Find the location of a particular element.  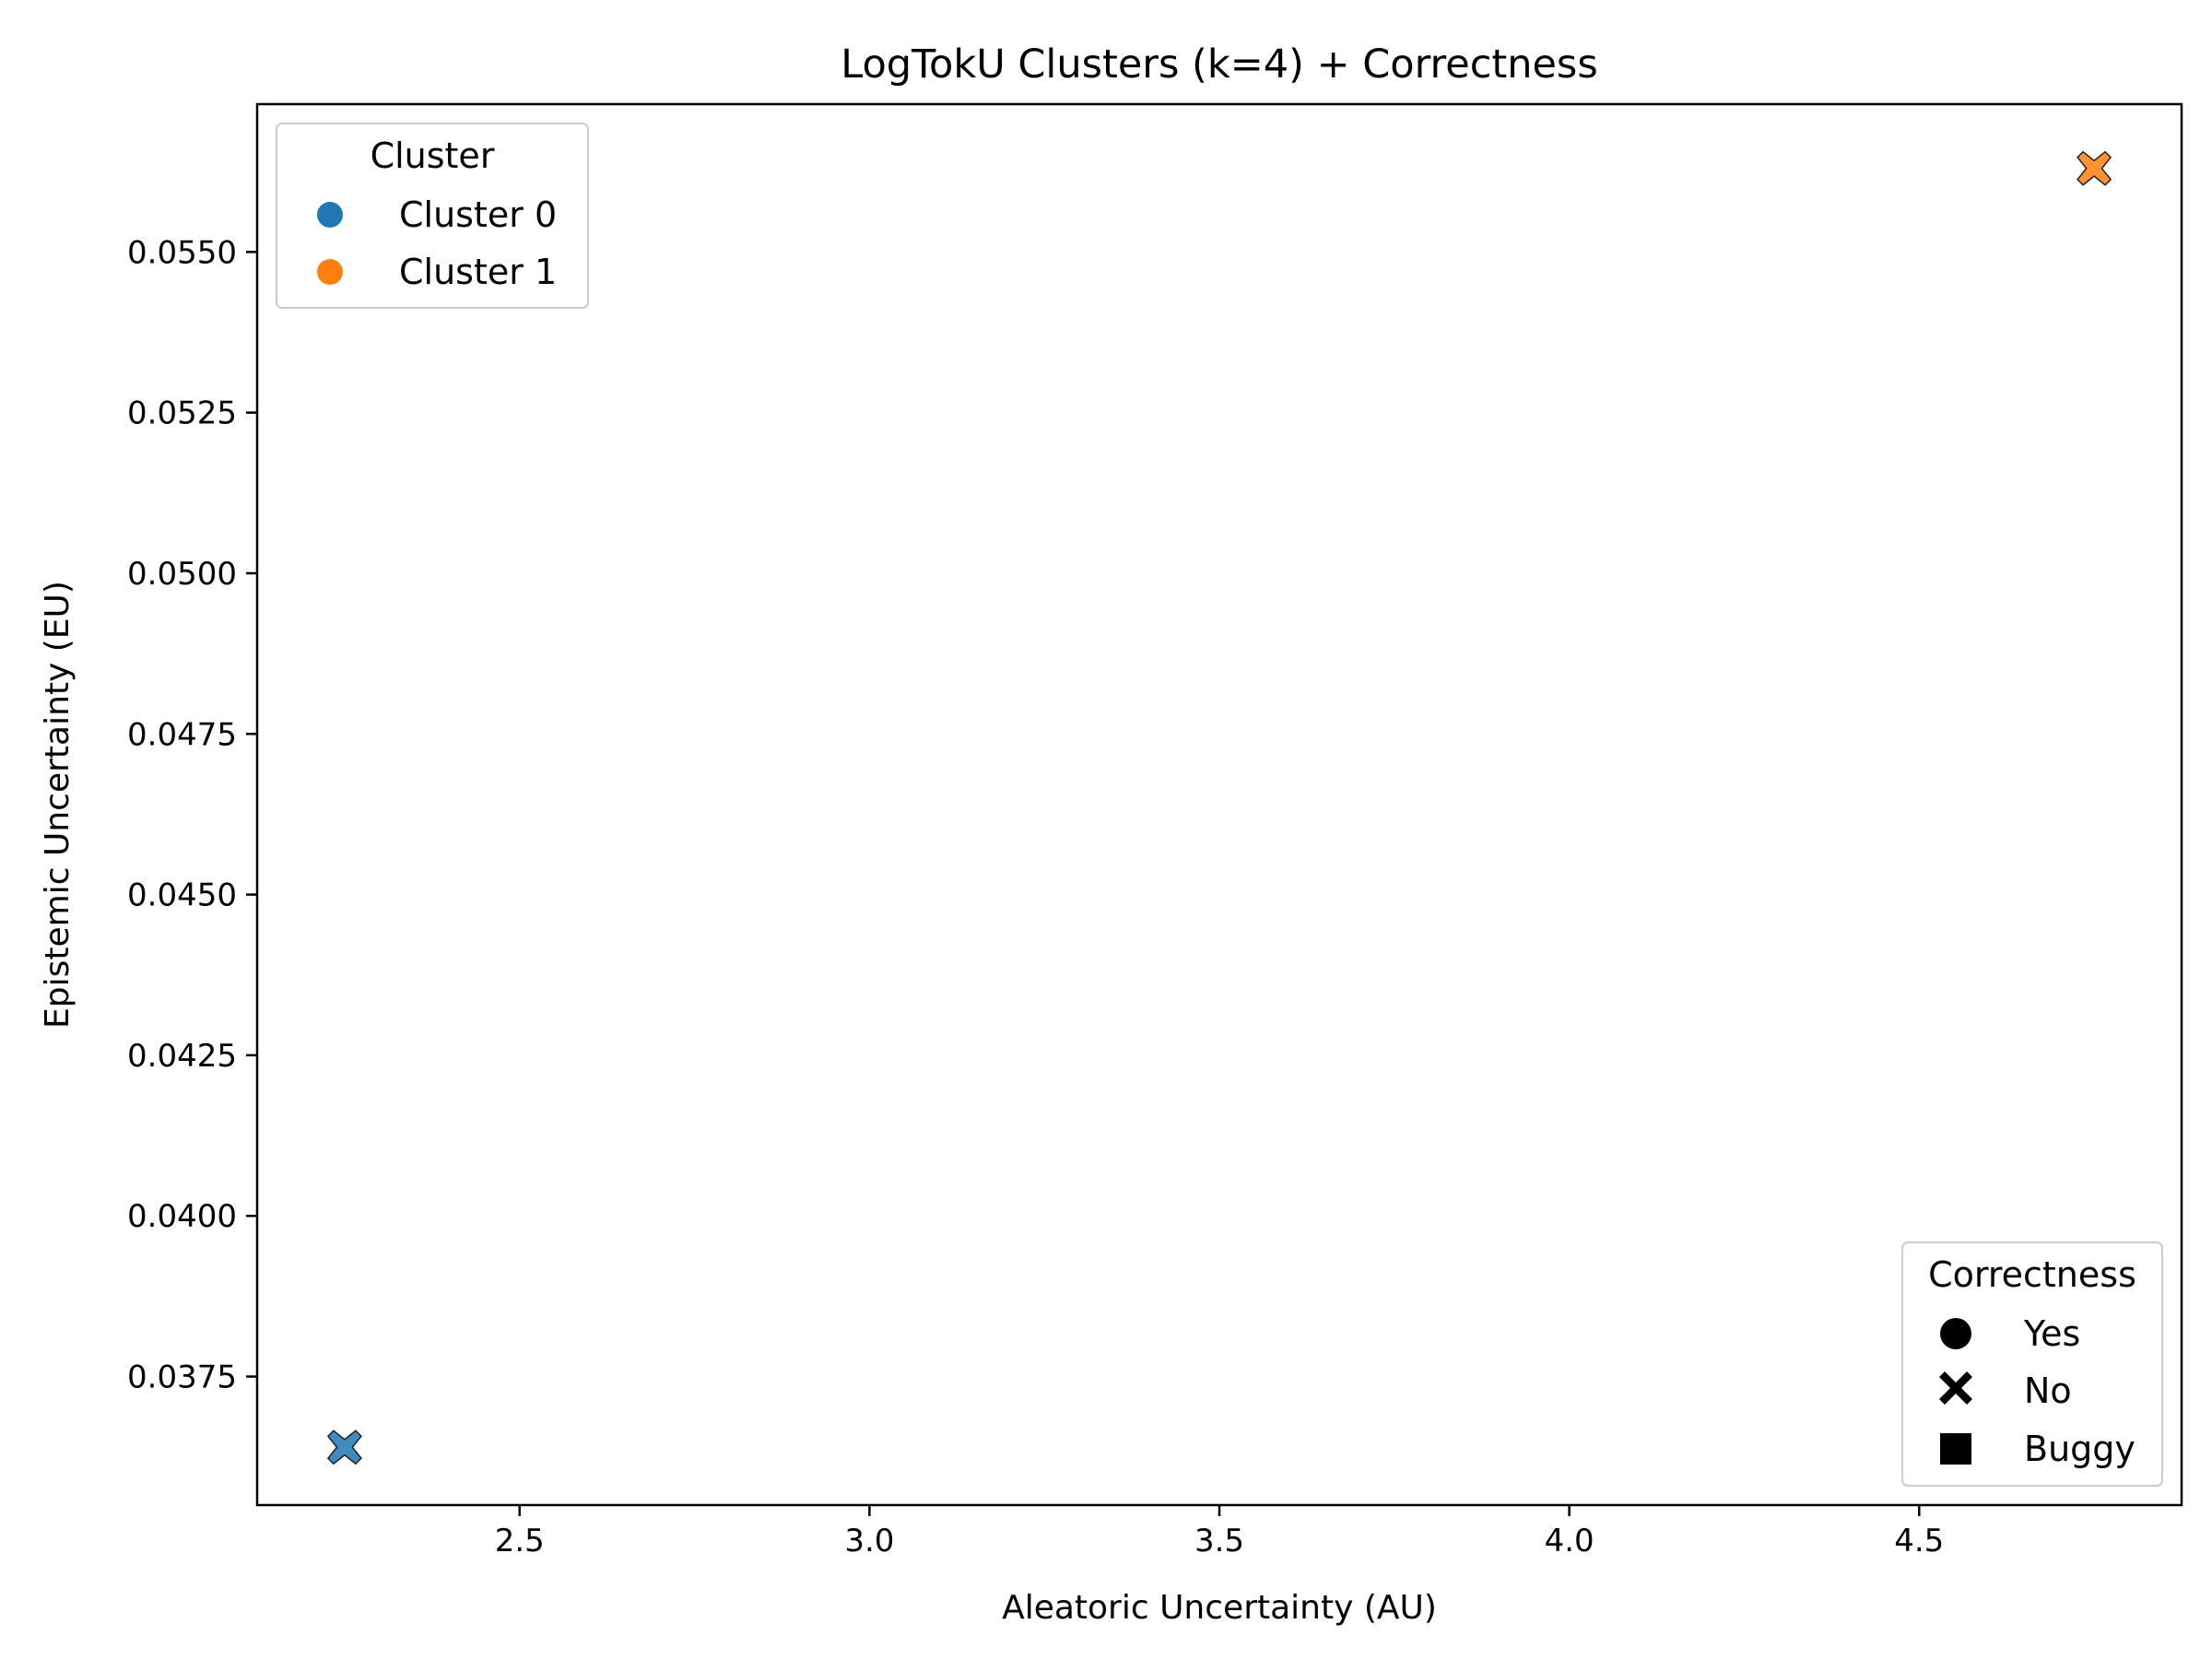

y-tick-label: 0.0400 is located at coordinates (182, 1216).